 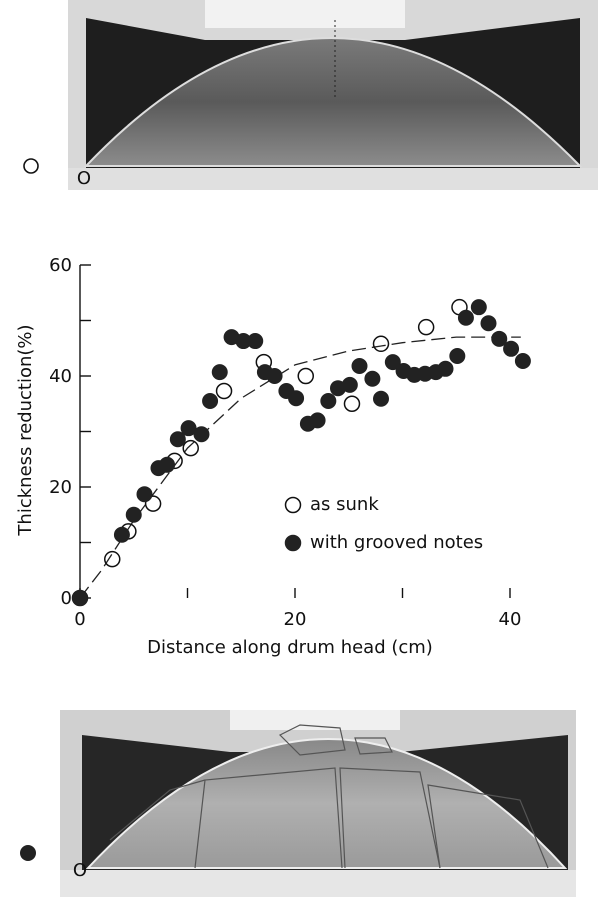 I want to click on x-axis-label: Distance along drum head (cm), so click(x=290, y=647).